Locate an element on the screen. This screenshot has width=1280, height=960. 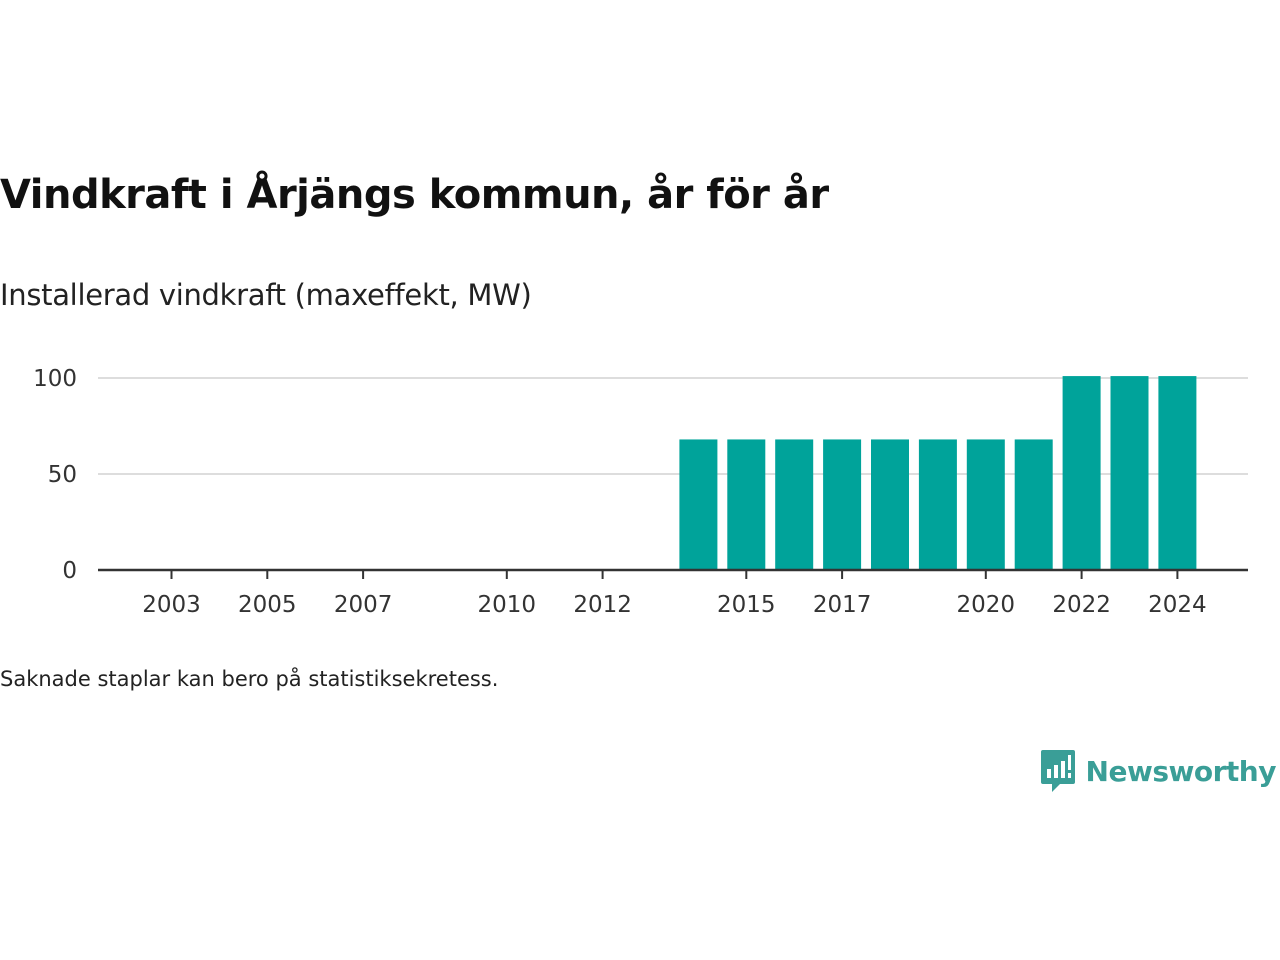
bar-2014 is located at coordinates (698, 504).